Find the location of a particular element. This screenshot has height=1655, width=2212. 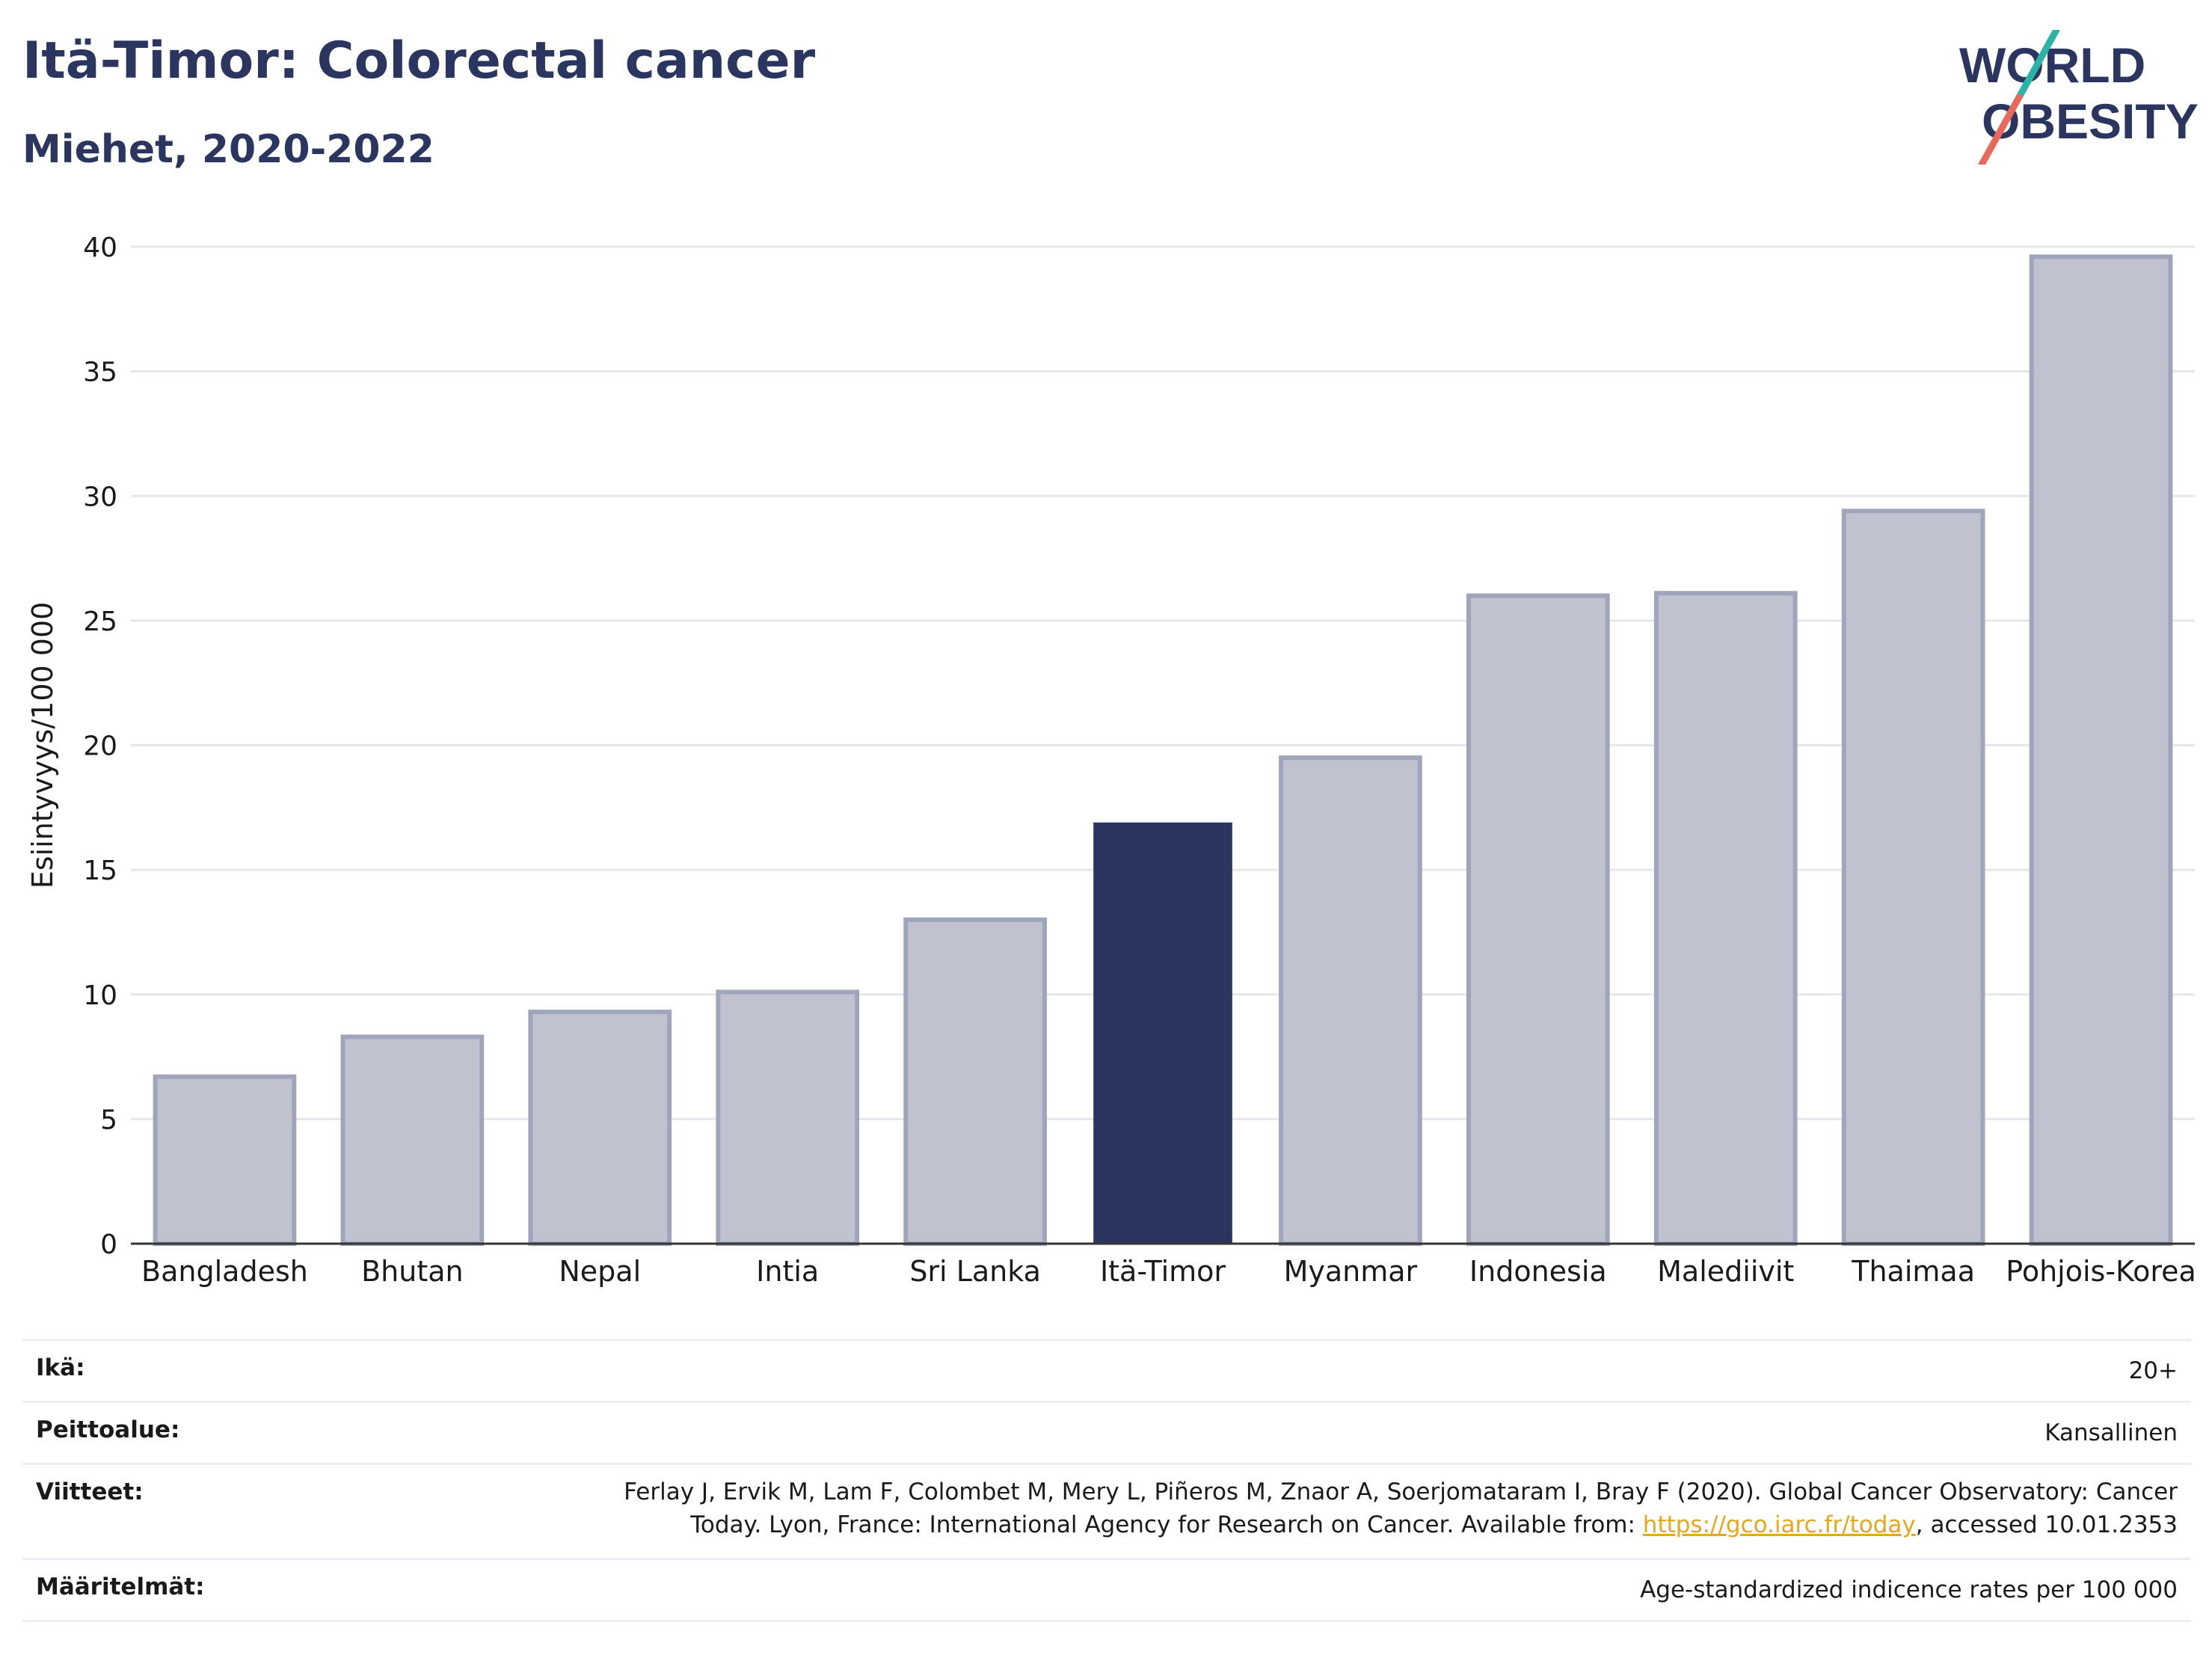

bar-sri-lanka is located at coordinates (975, 1082).